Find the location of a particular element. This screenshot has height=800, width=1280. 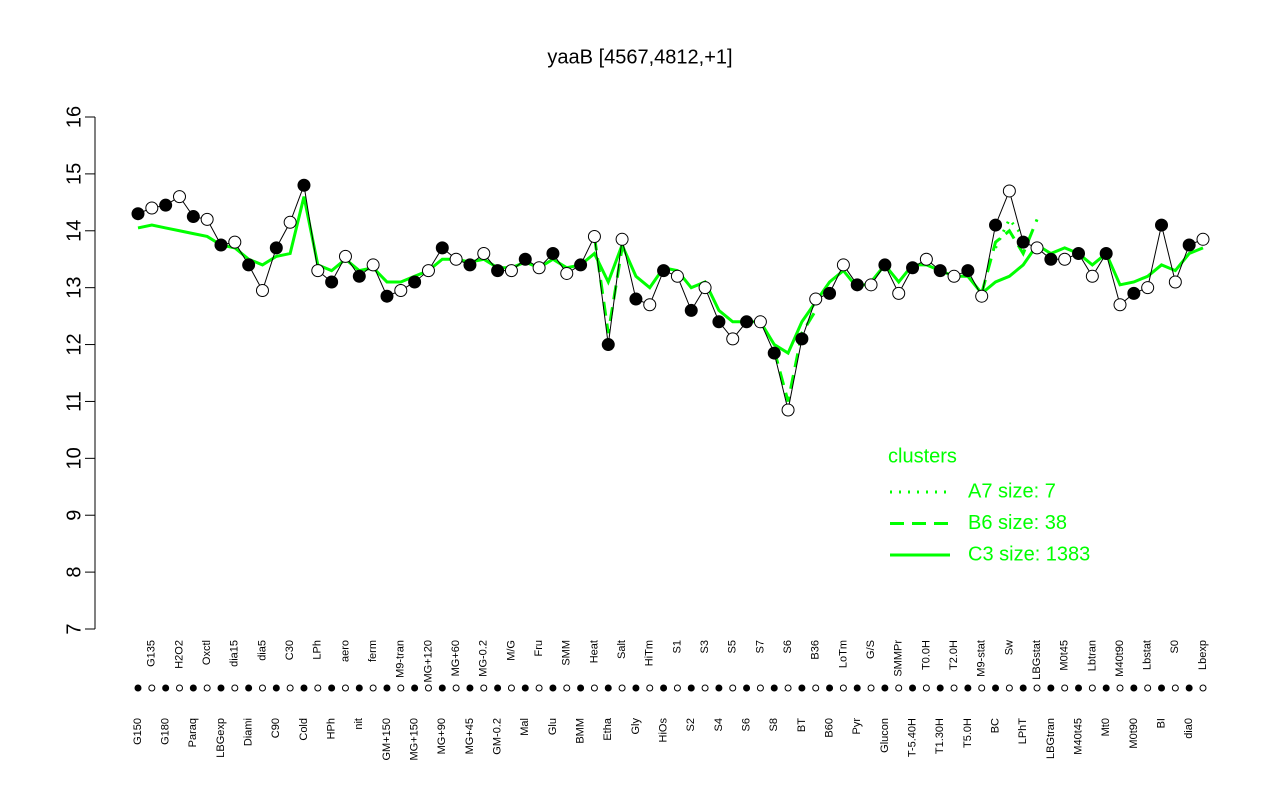

x-tick-label: T1.30H is located at coordinates (940, 736).